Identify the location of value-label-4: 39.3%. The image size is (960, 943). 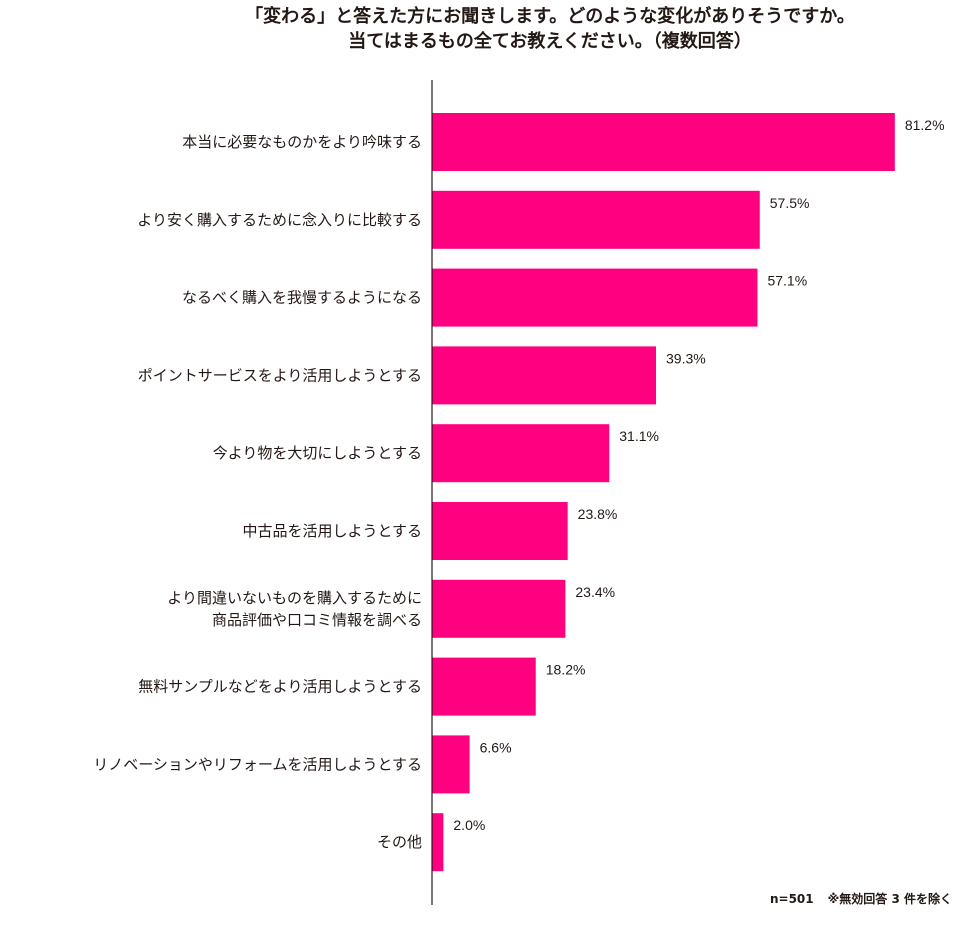
(686, 358).